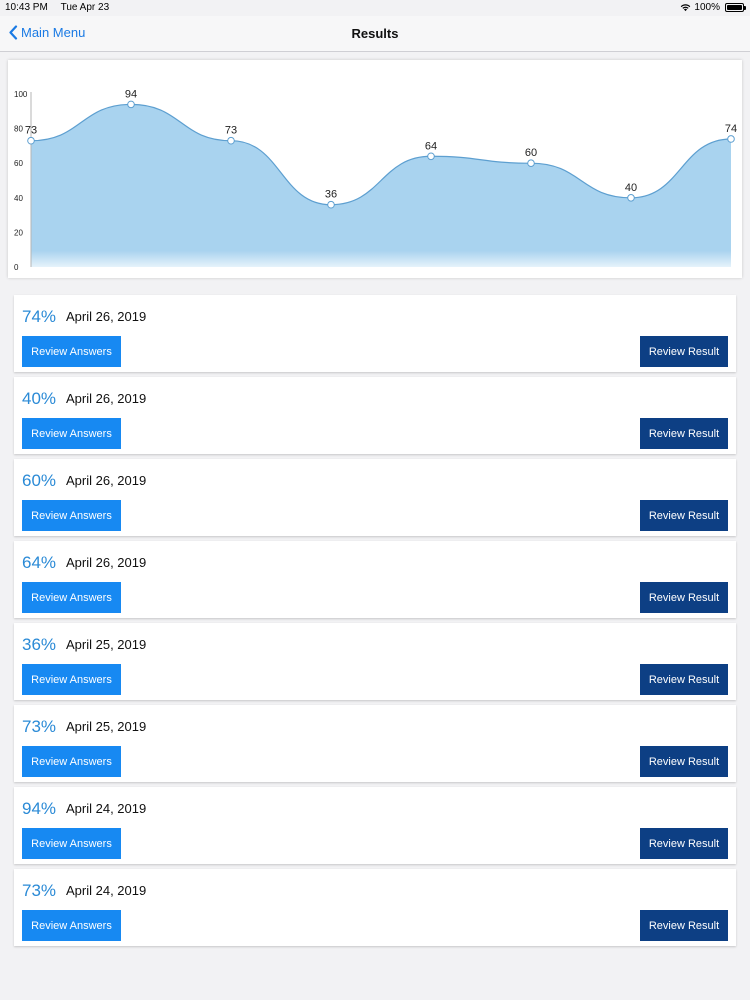 This screenshot has height=1000, width=750. I want to click on status-time: 10:43 PM, so click(26, 7).